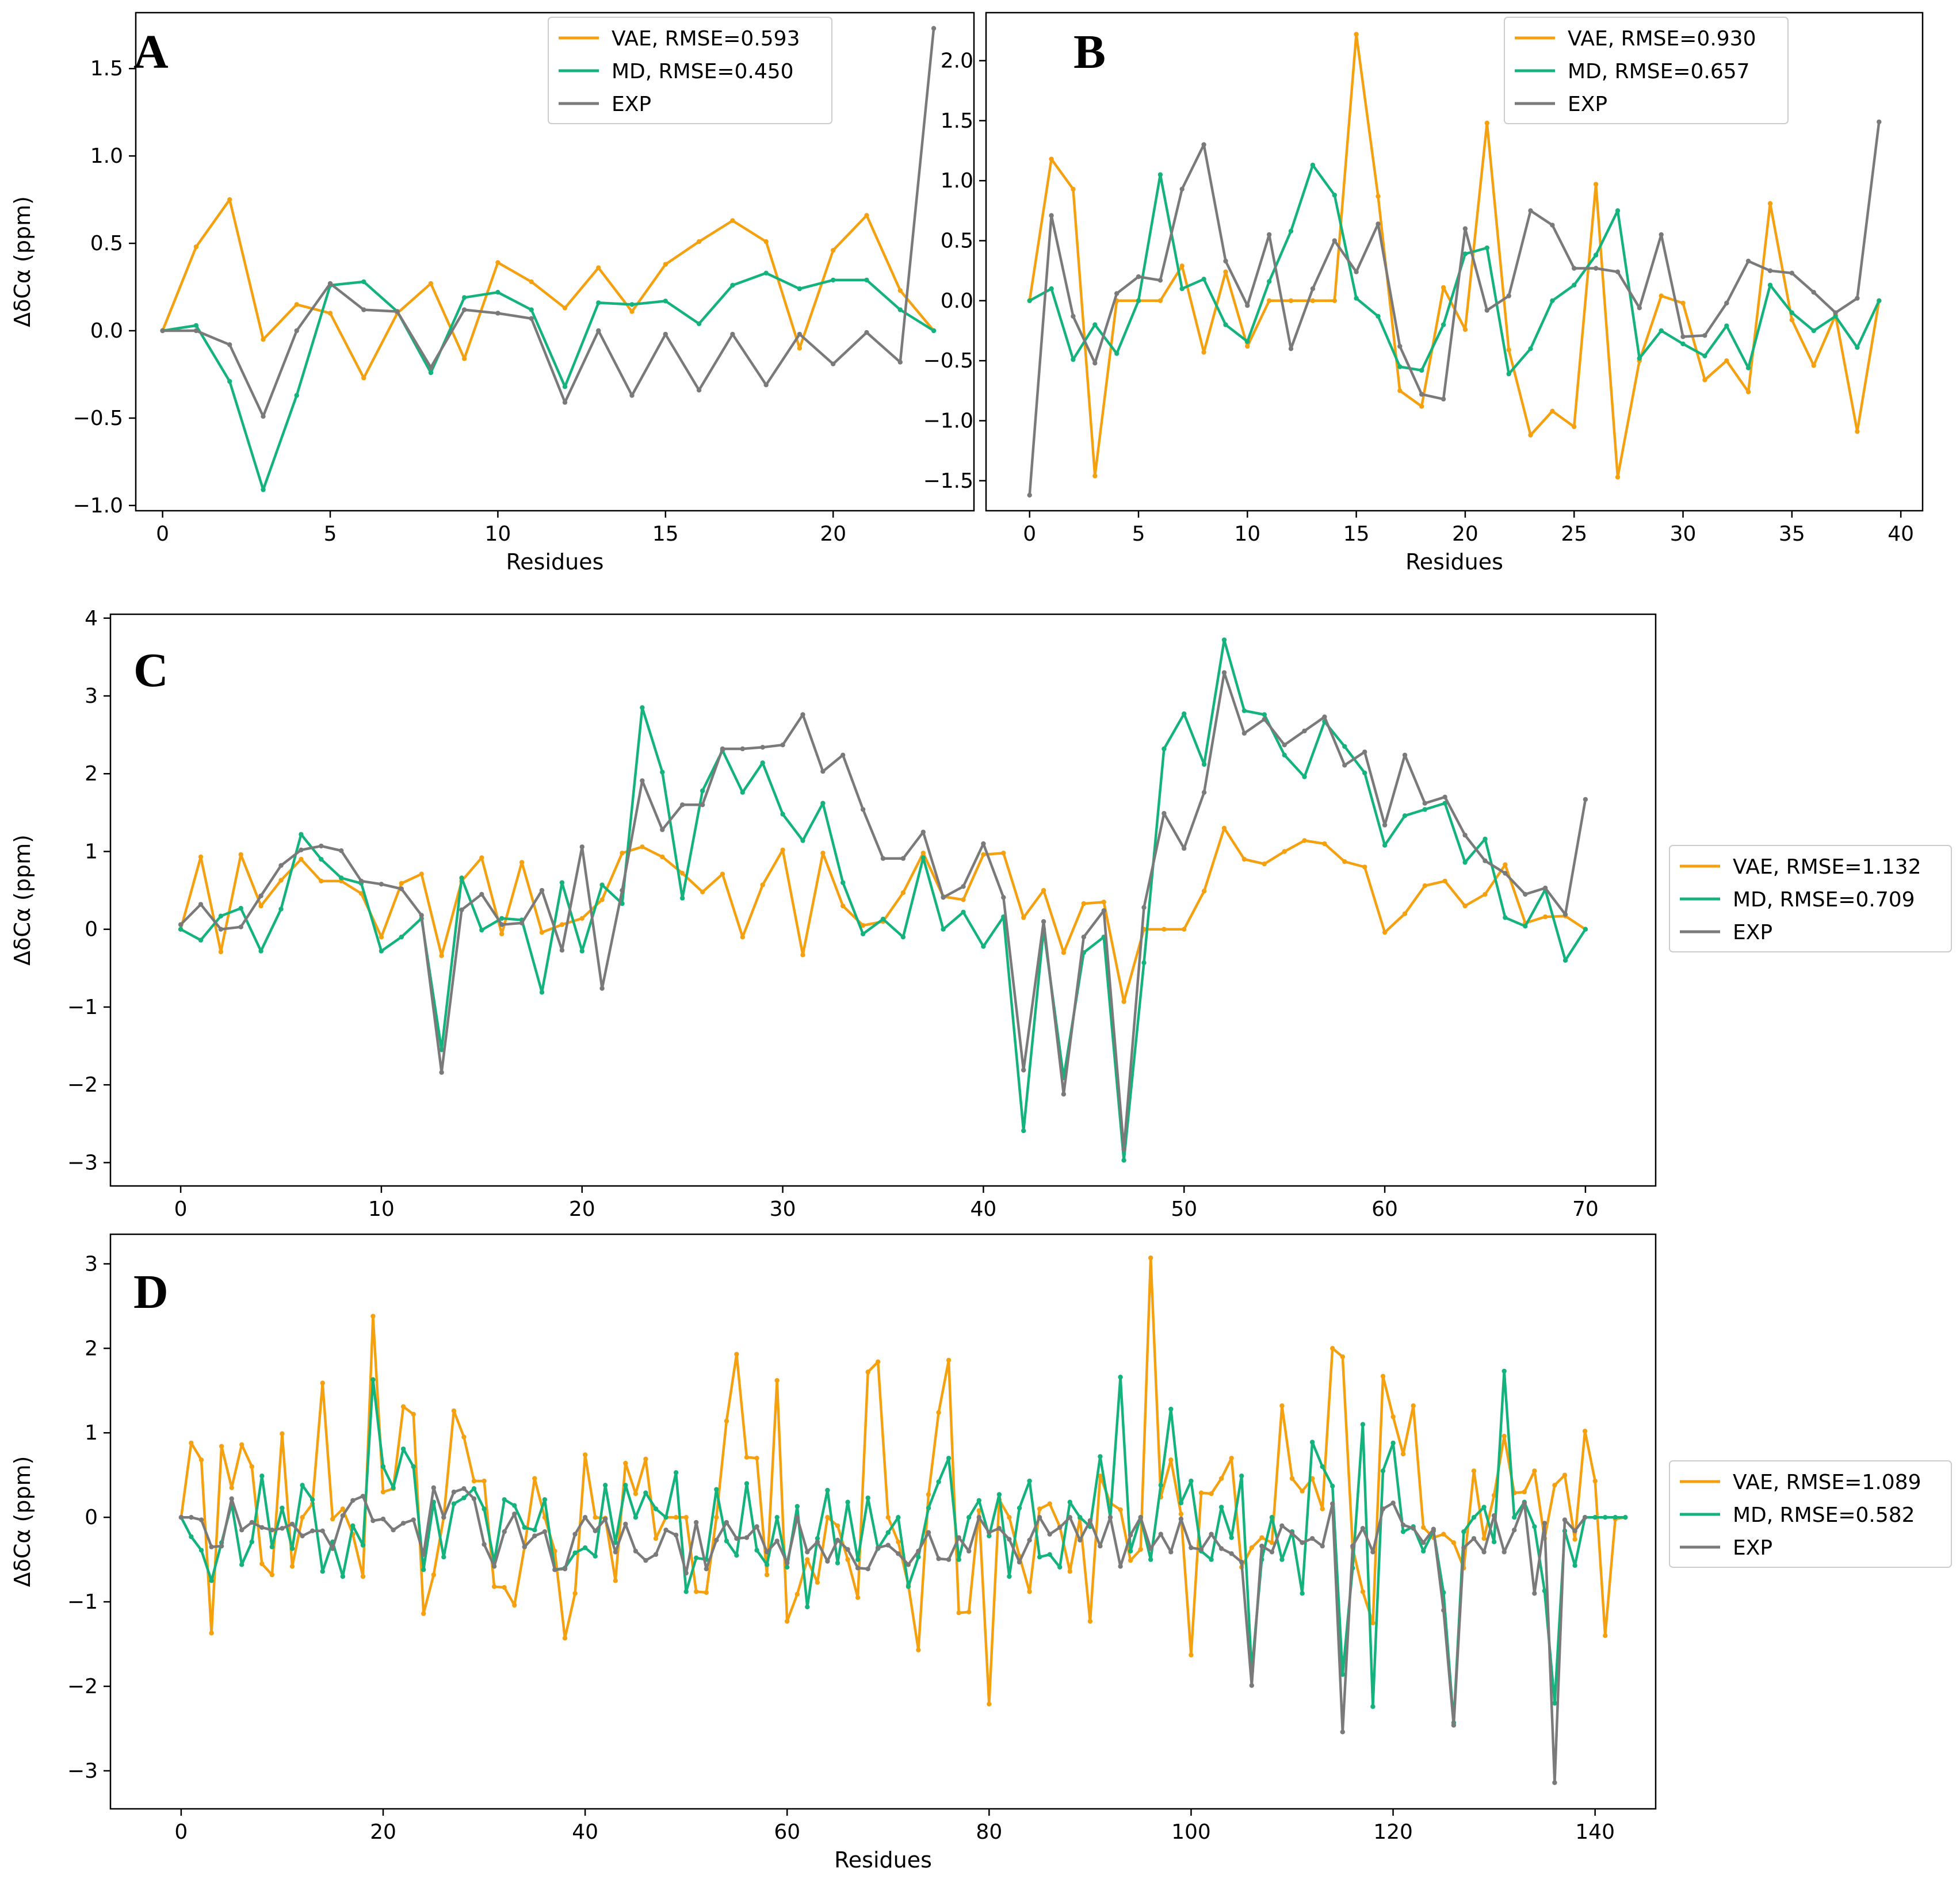 This screenshot has width=1960, height=1879. I want to click on y-tick-label: 0.0, so click(957, 301).